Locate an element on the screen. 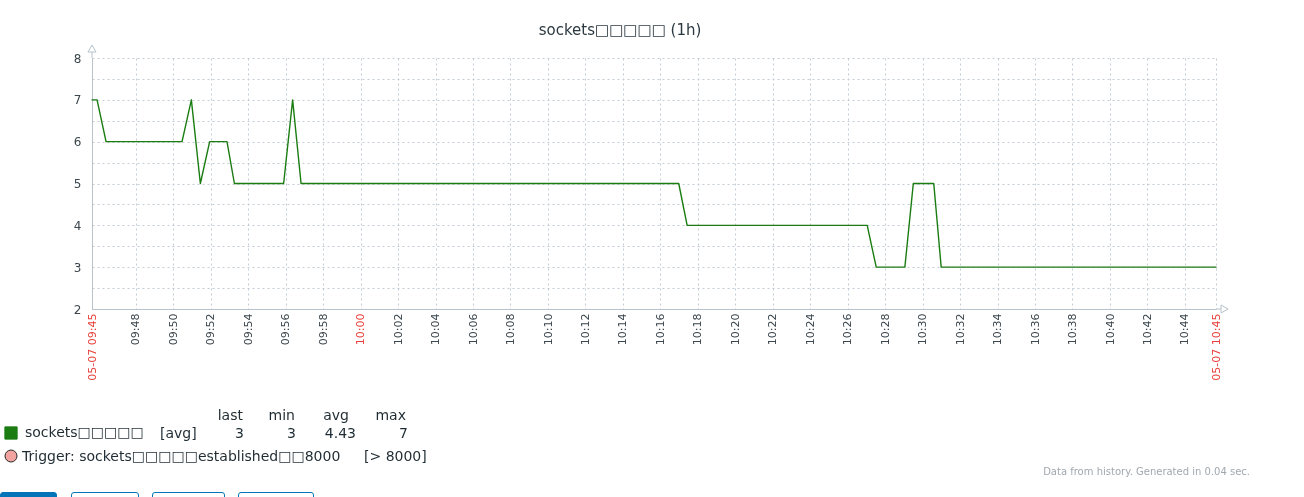  x-tick-label: 10:34 is located at coordinates (998, 329).